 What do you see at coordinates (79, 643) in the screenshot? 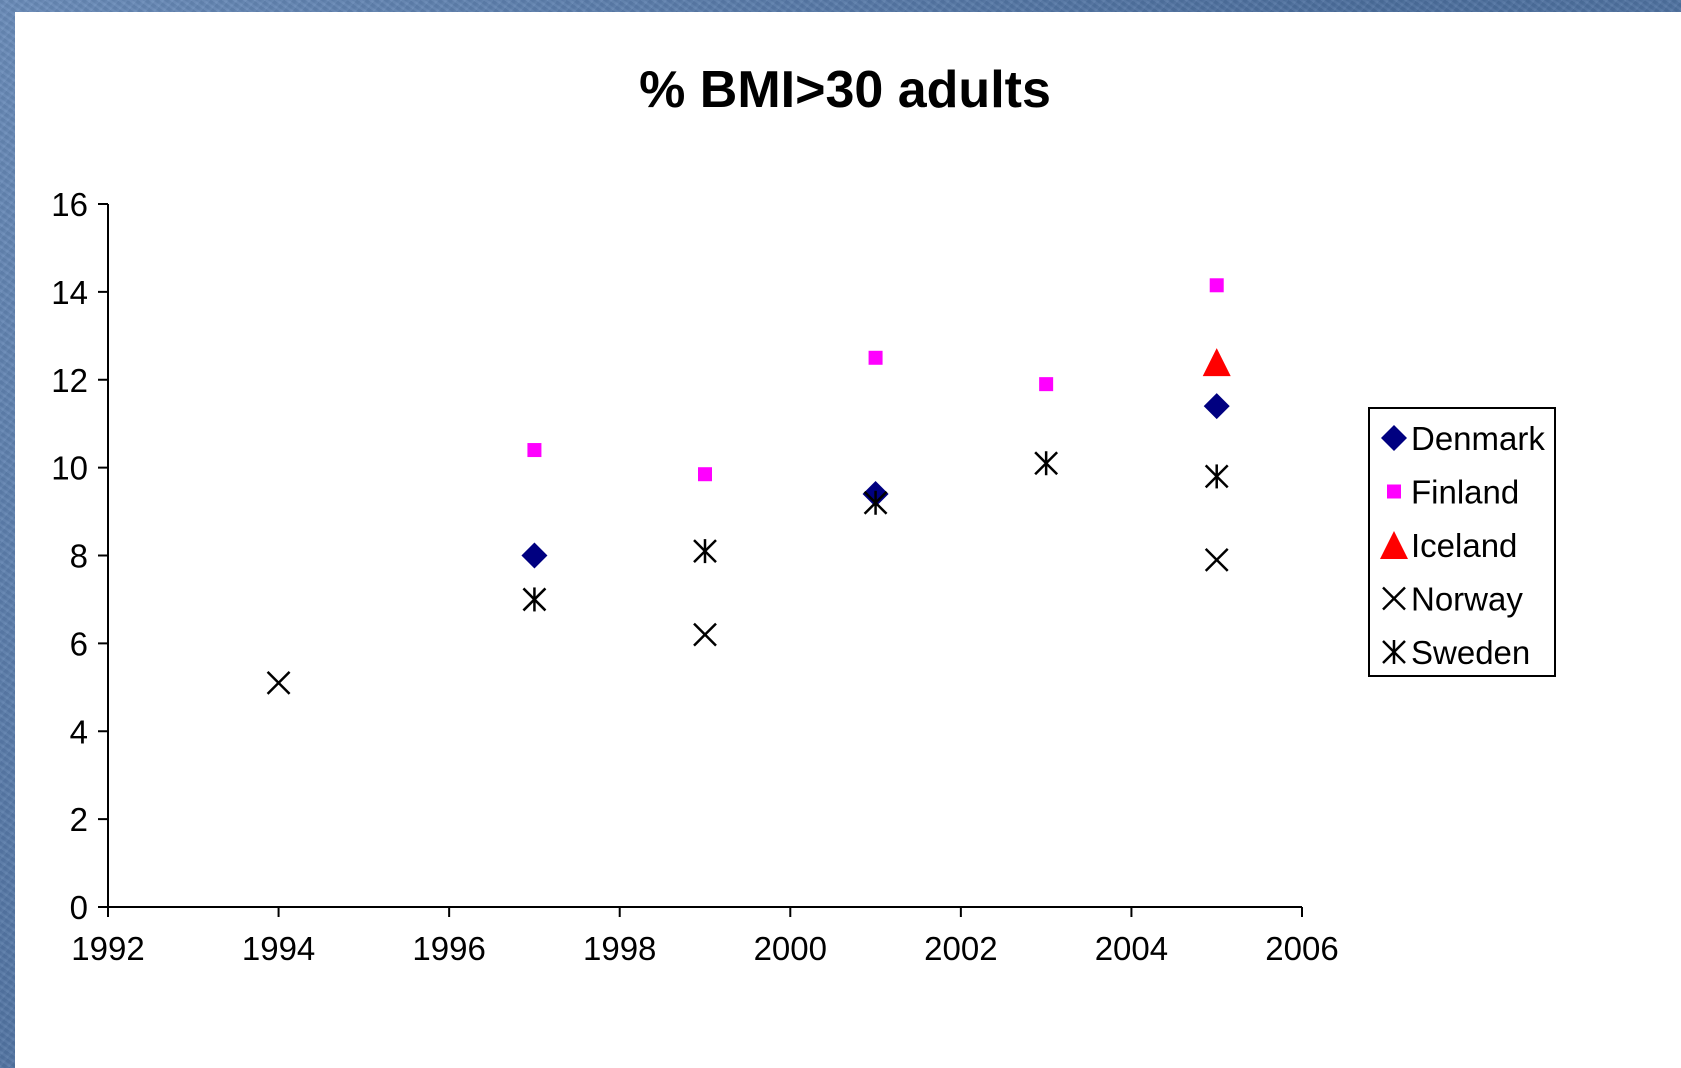
I see `y-tick-label: 6` at bounding box center [79, 643].